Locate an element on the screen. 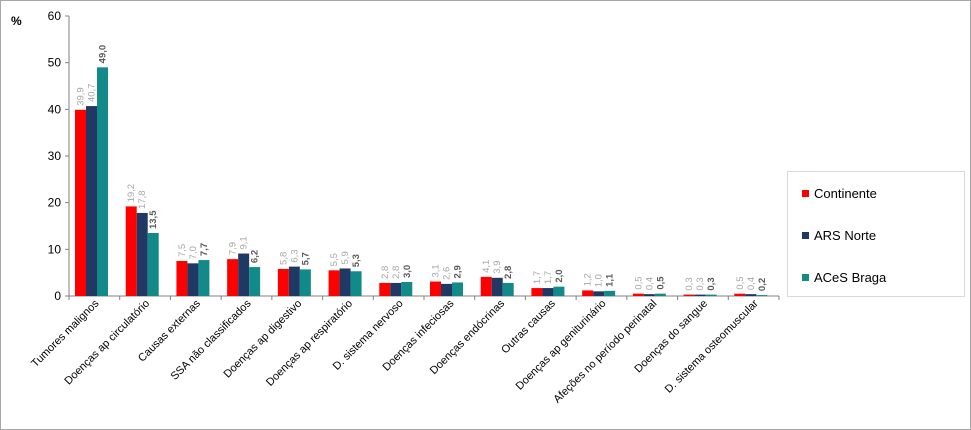 This screenshot has width=971, height=430. data-label: 1,0 is located at coordinates (599, 280).